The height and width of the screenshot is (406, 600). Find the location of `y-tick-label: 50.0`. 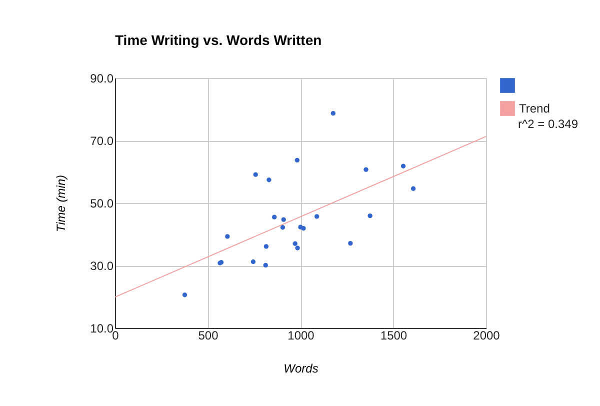

y-tick-label: 50.0 is located at coordinates (102, 203).